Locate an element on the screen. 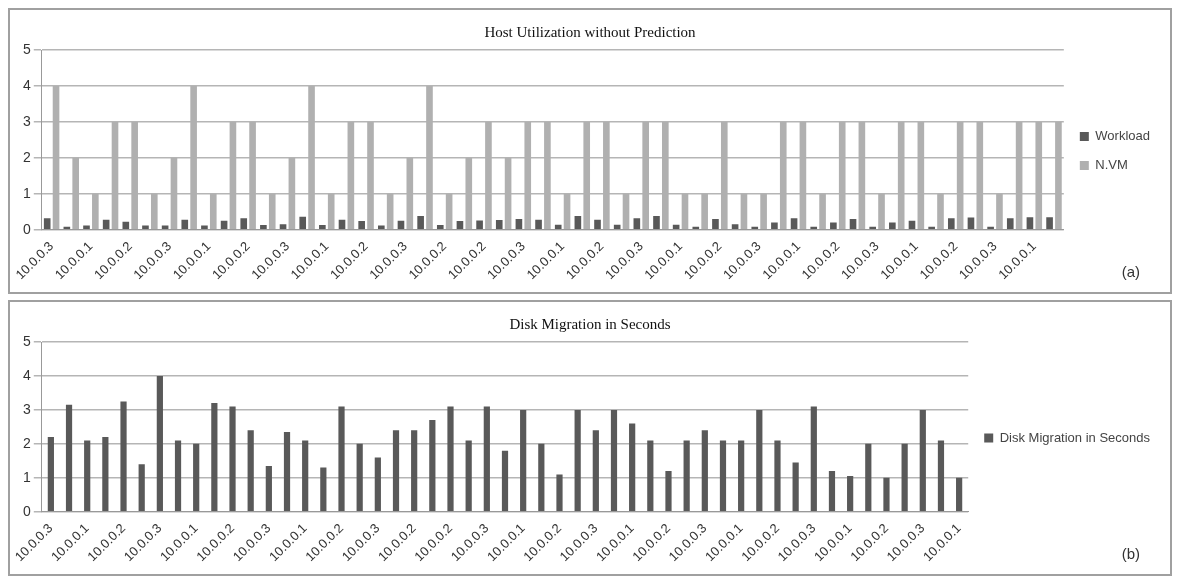 This screenshot has height=586, width=1179. chart-title: Disk Migration in Seconds is located at coordinates (590, 323).